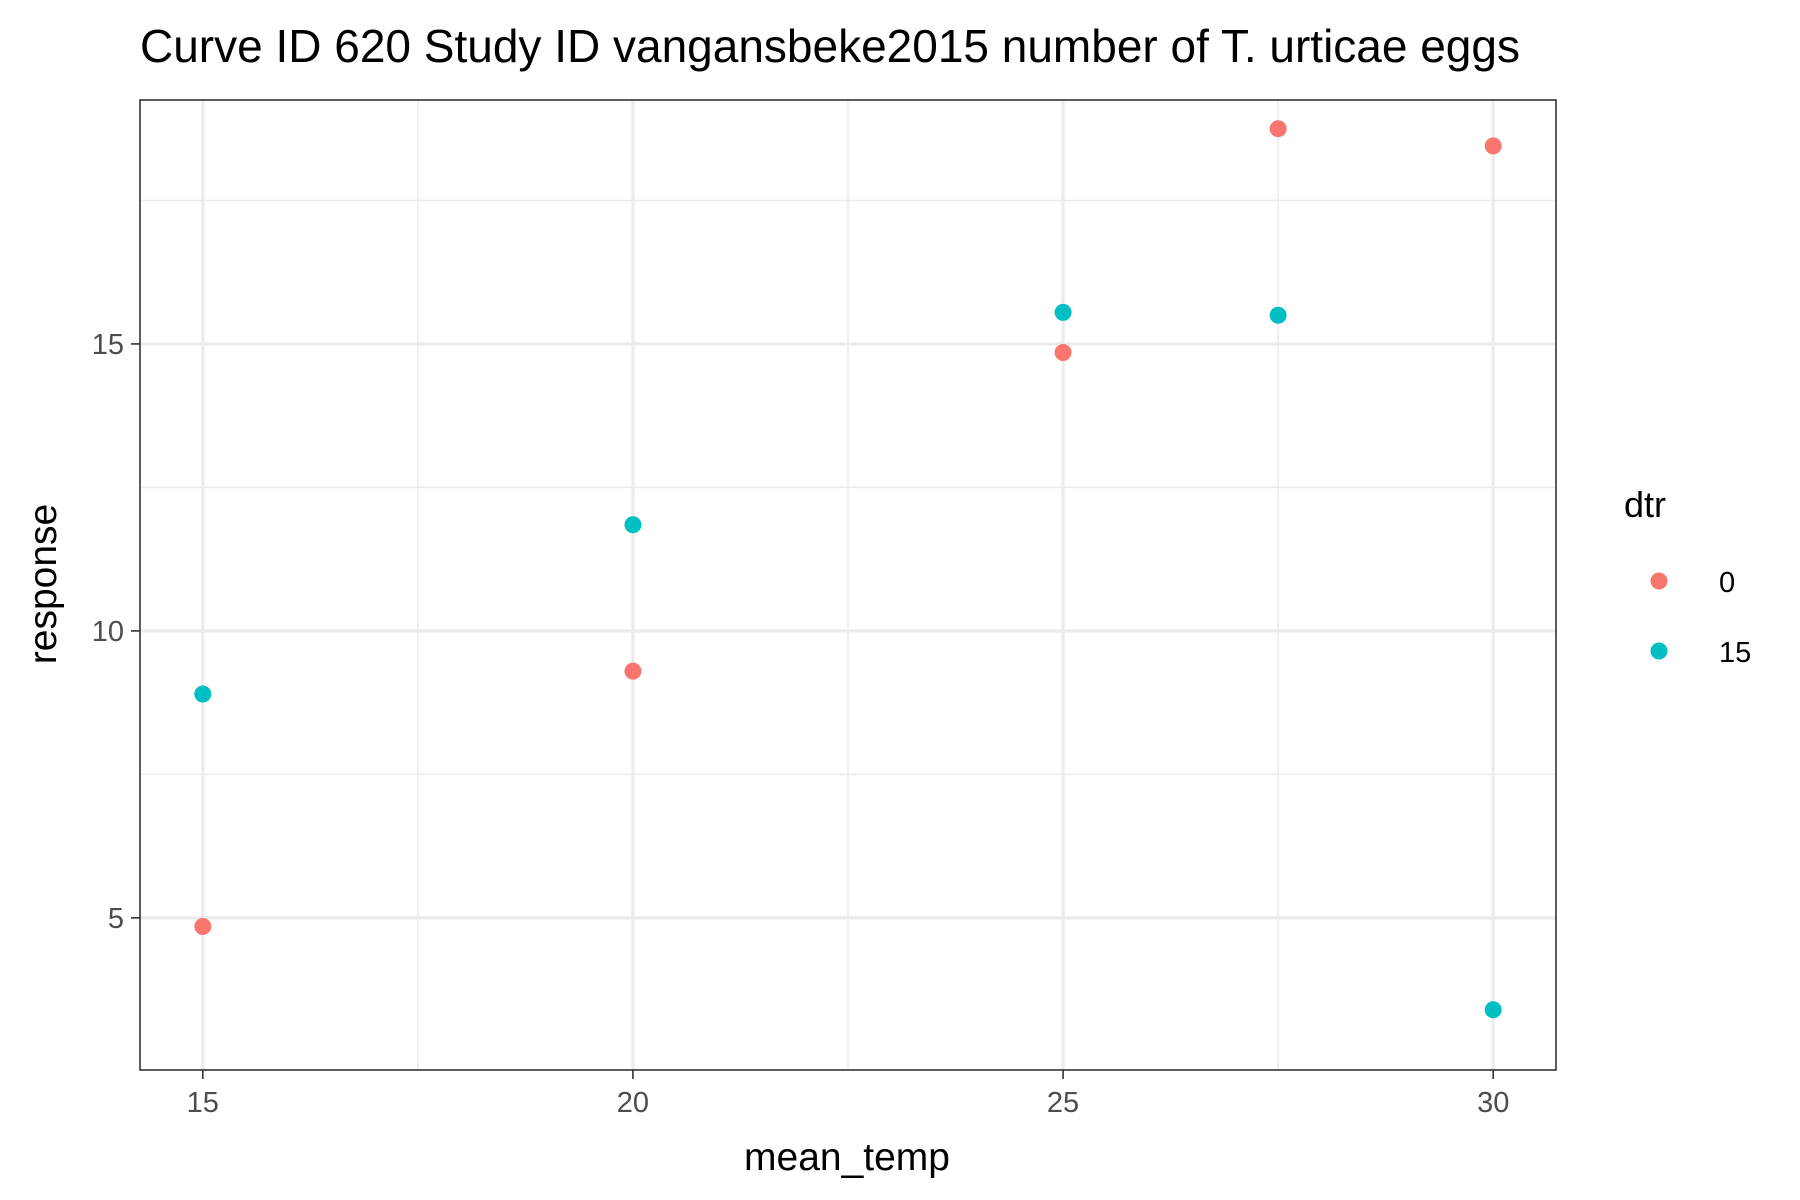 The width and height of the screenshot is (1800, 1200). What do you see at coordinates (108, 632) in the screenshot?
I see `y-tick-label: 10` at bounding box center [108, 632].